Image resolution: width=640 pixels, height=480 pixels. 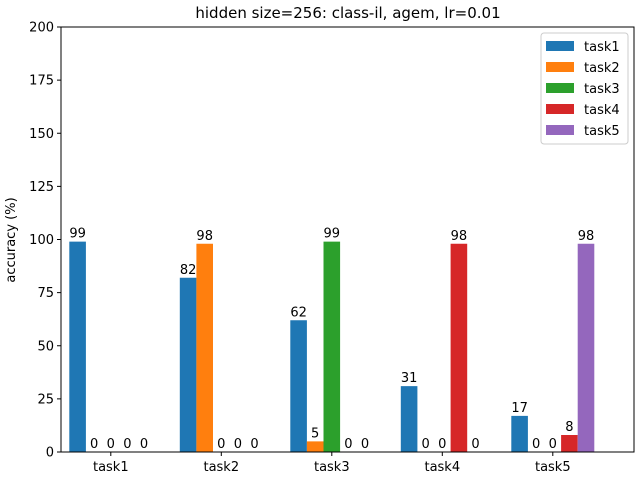 I want to click on y-tick-label: 125, so click(x=41, y=187).